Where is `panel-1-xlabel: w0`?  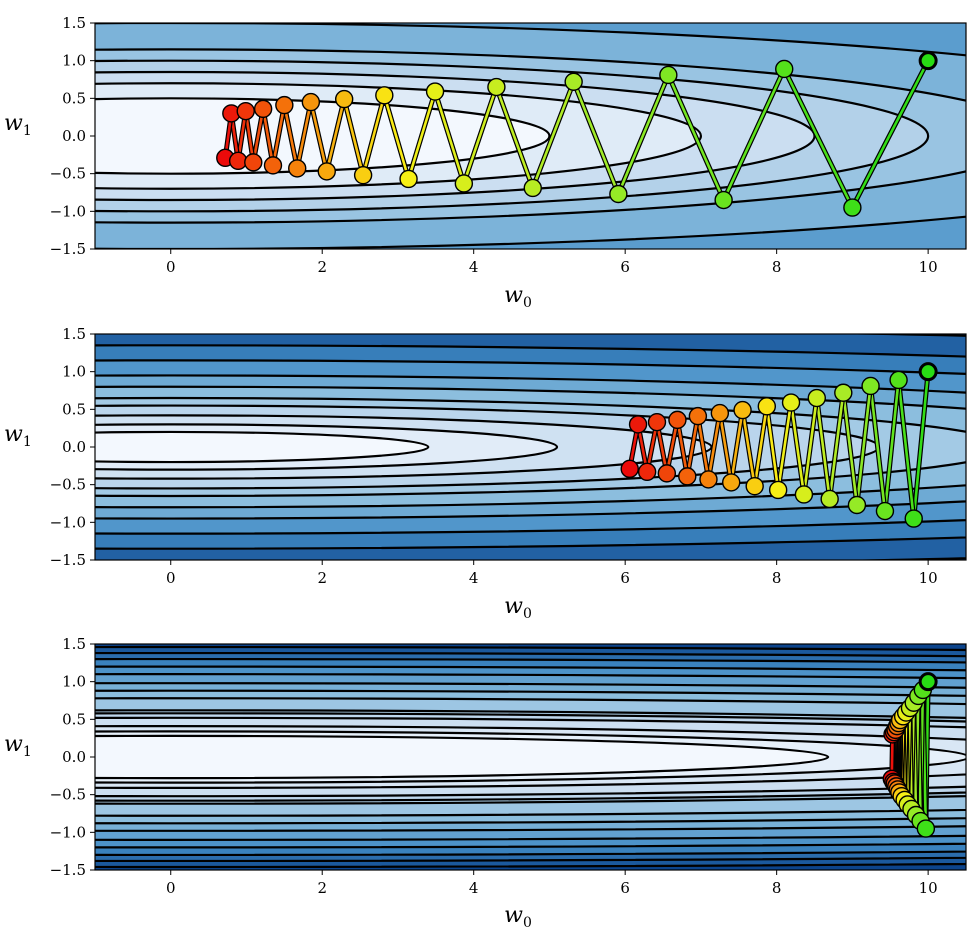 panel-1-xlabel: w0 is located at coordinates (518, 297).